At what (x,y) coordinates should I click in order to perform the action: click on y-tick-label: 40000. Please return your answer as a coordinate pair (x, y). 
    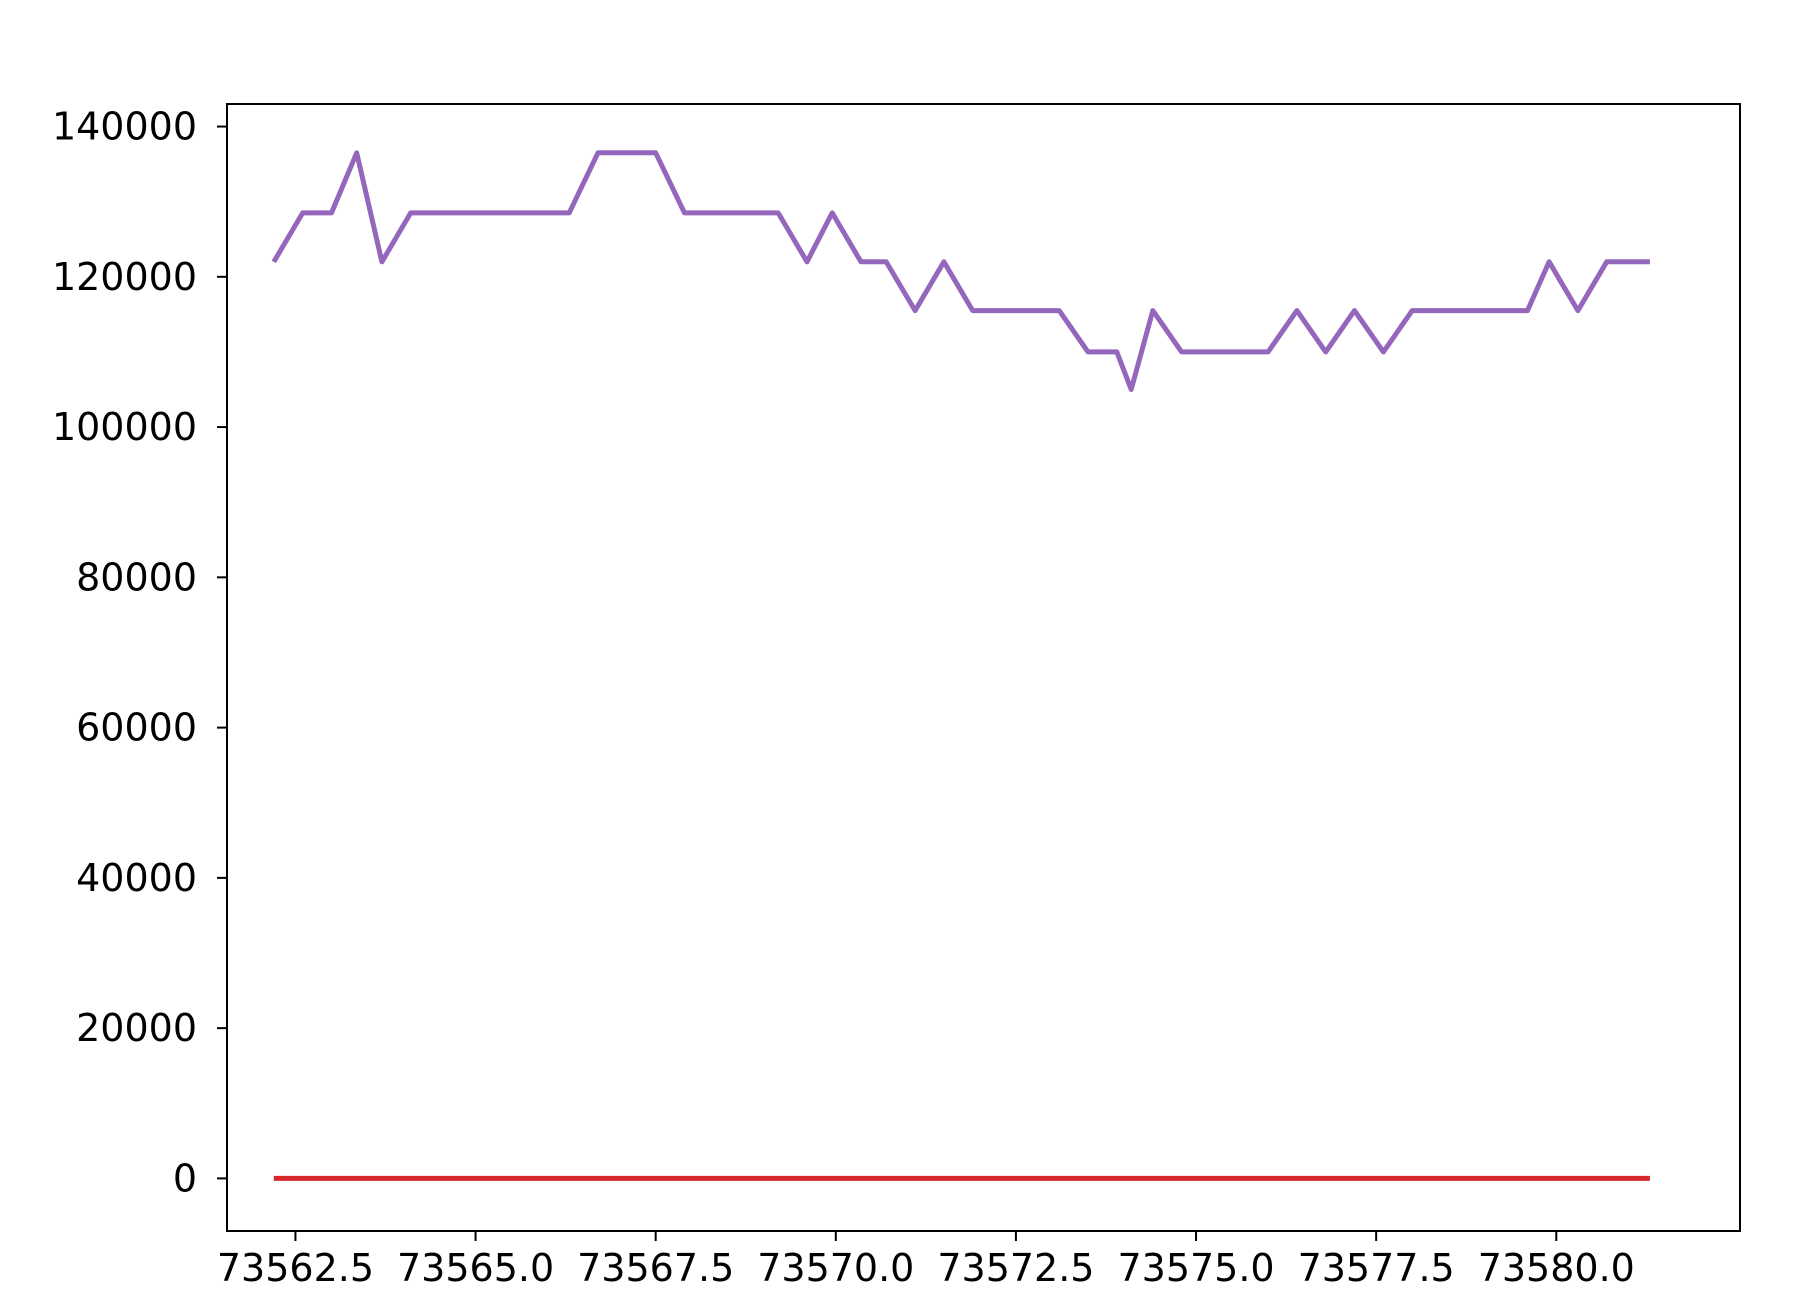
    Looking at the image, I should click on (136, 878).